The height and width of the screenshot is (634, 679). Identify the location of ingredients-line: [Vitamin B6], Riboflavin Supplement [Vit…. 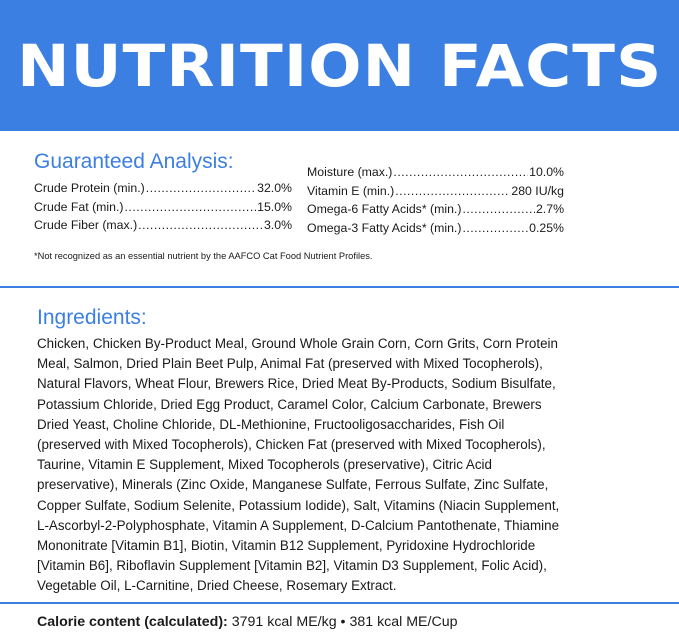
(292, 566).